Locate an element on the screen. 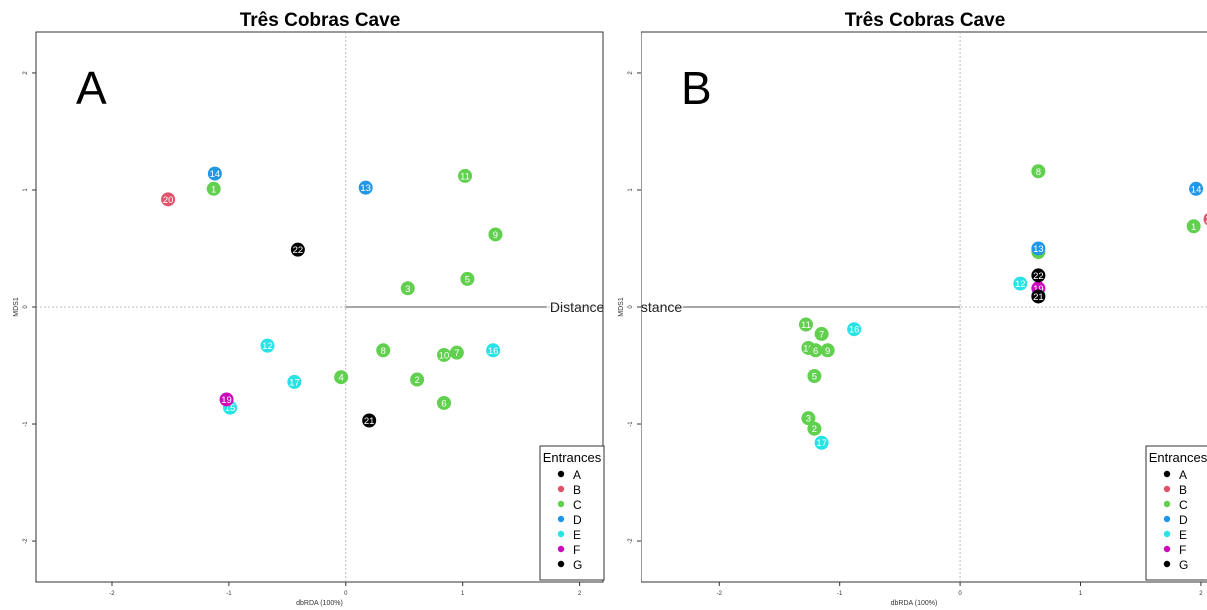 The width and height of the screenshot is (1207, 610). point-label: 4 is located at coordinates (340, 378).